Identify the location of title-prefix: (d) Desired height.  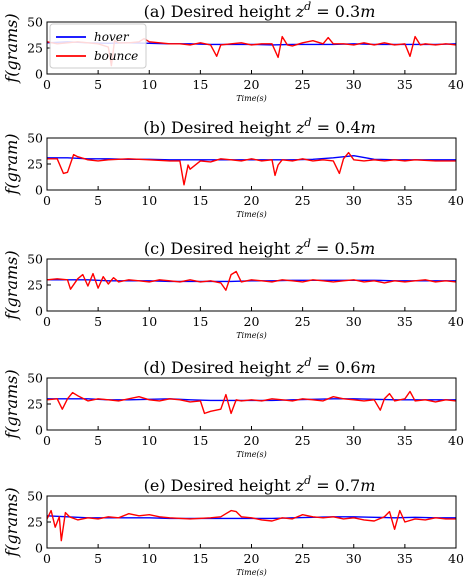
(219, 367).